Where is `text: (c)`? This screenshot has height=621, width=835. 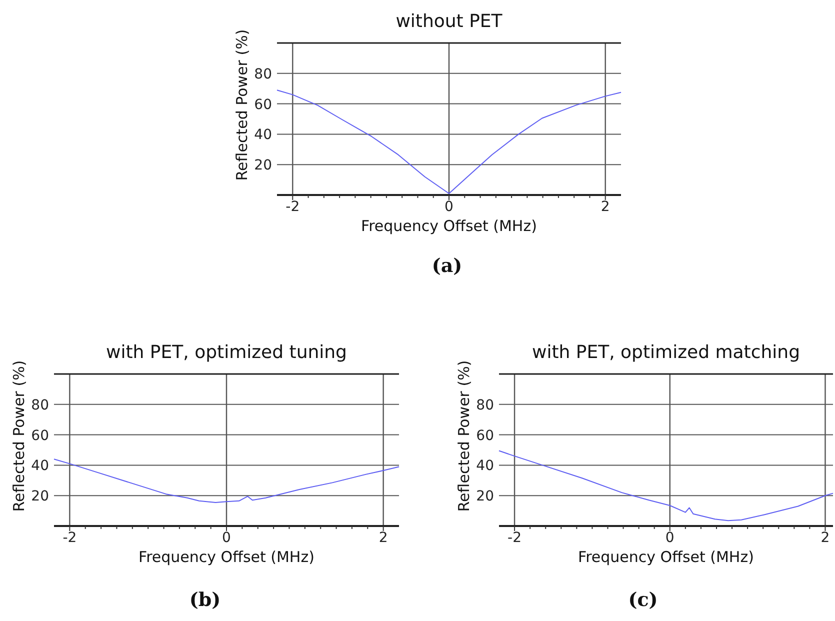 text: (c) is located at coordinates (643, 600).